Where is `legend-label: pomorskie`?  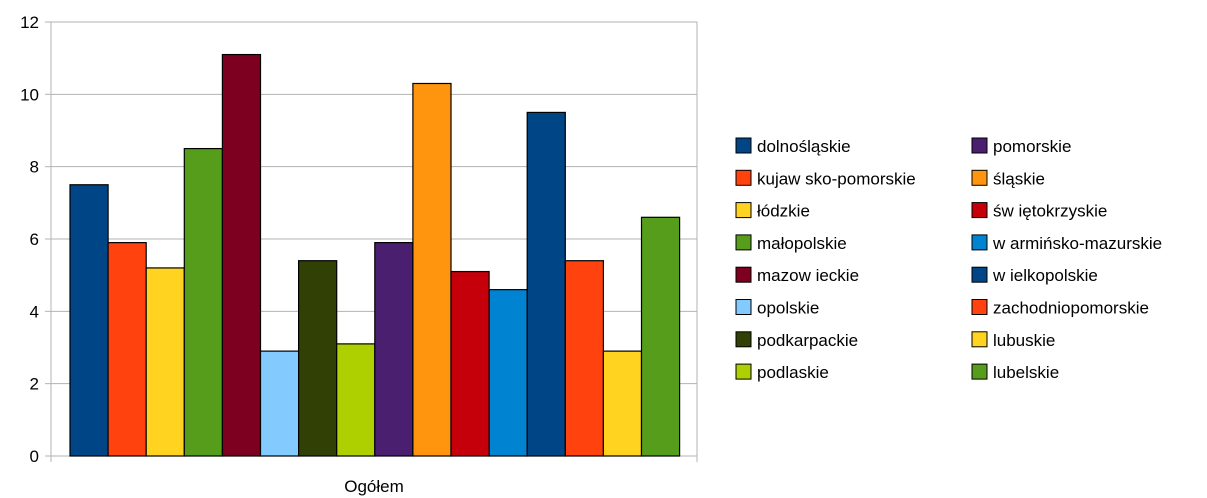
legend-label: pomorskie is located at coordinates (1032, 146).